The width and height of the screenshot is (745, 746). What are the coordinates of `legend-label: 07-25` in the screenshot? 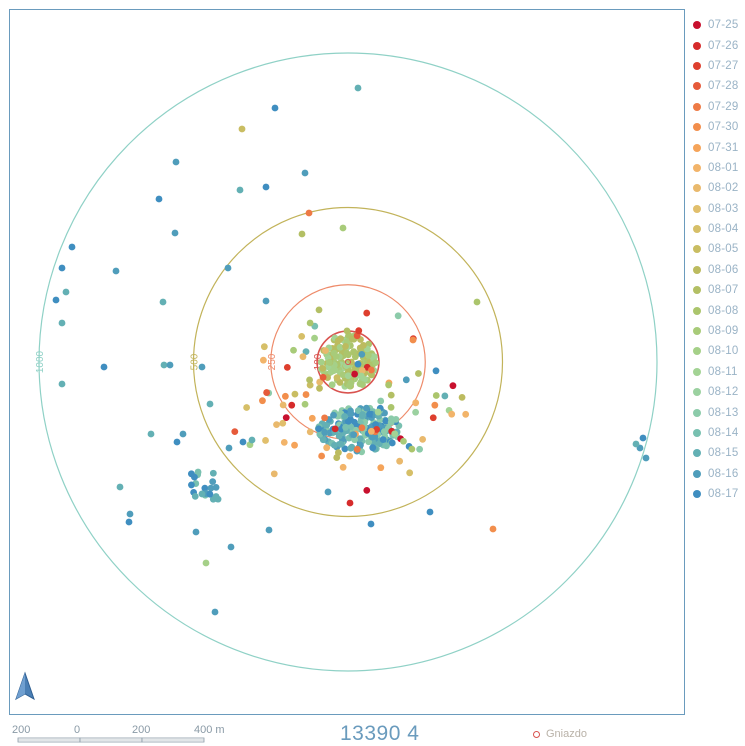 It's located at (723, 25).